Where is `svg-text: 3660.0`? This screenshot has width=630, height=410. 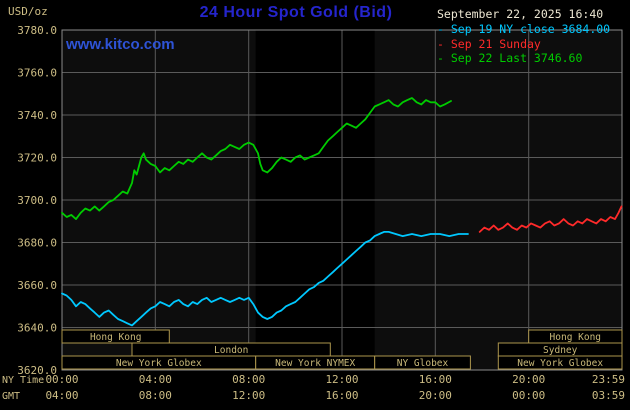
svg-text: 3660.0 is located at coordinates (37, 285).